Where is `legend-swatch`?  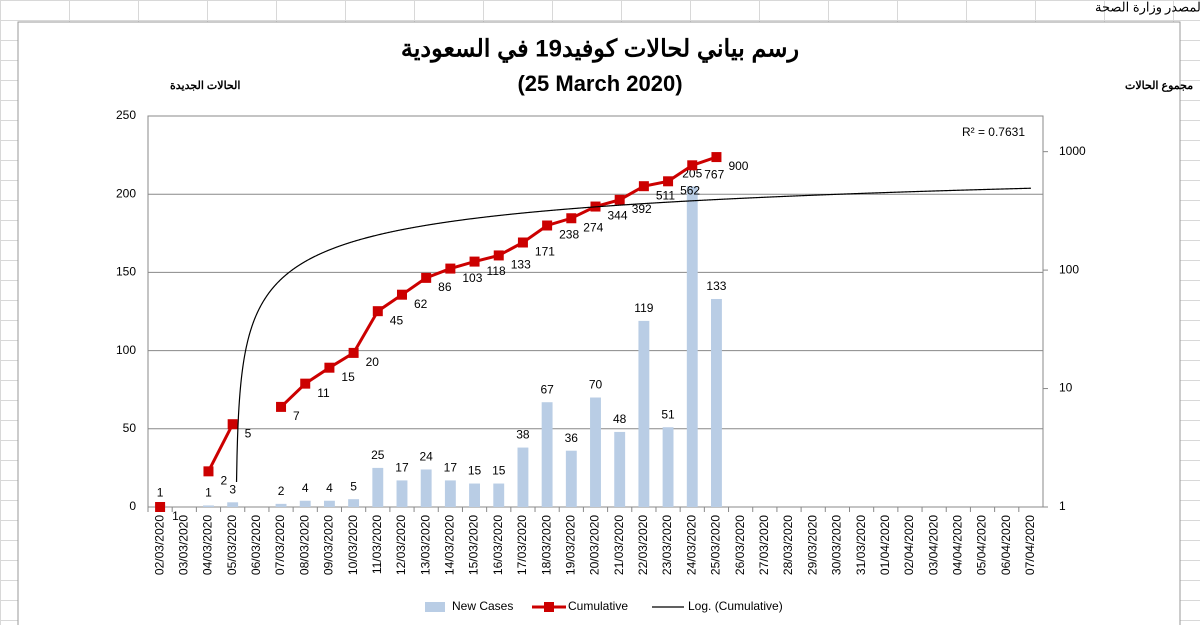
legend-swatch is located at coordinates (549, 607).